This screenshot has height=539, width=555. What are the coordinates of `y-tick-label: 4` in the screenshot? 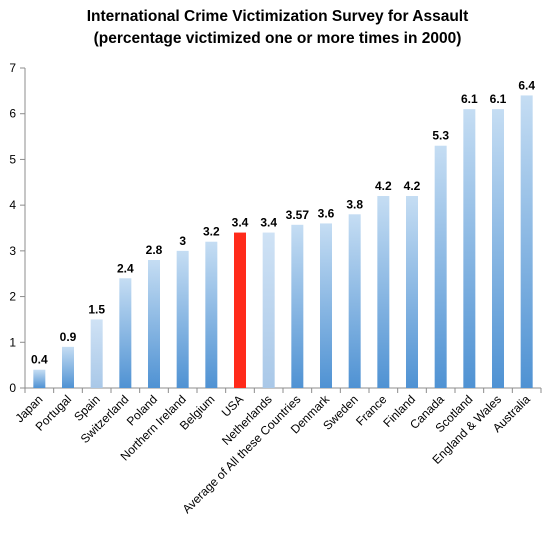 It's located at (12, 205).